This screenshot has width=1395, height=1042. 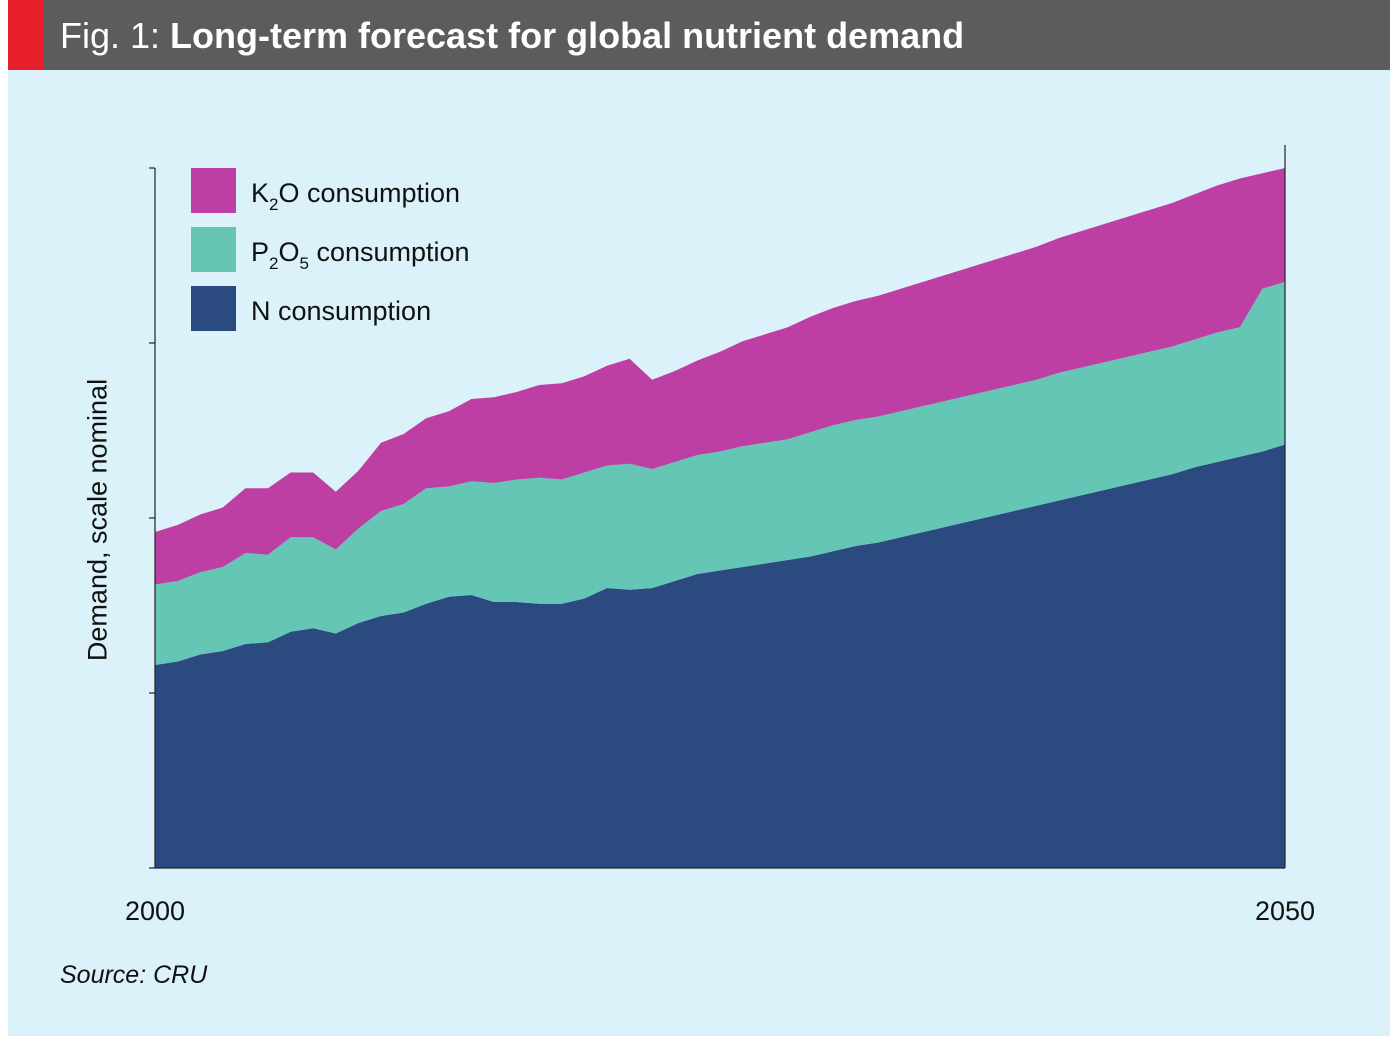 What do you see at coordinates (115, 35) in the screenshot?
I see `figure-number: Fig. 1:` at bounding box center [115, 35].